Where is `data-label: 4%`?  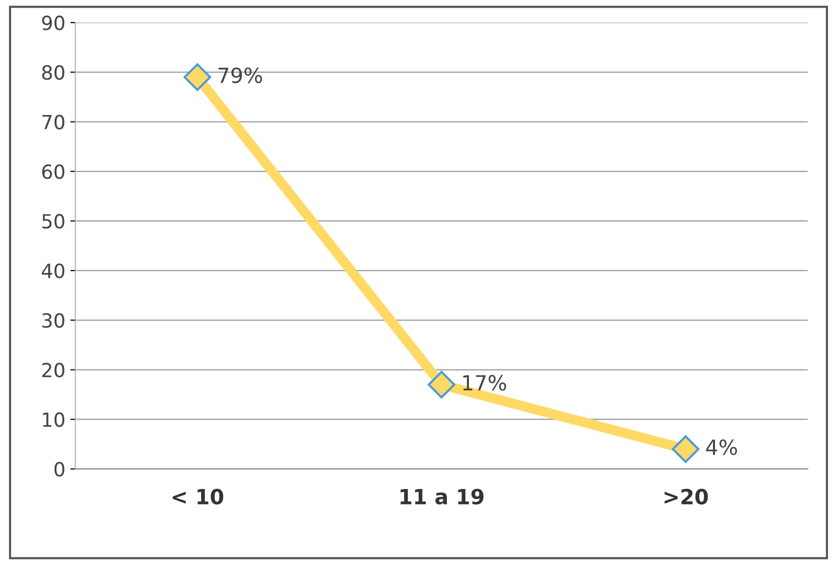 data-label: 4% is located at coordinates (721, 447).